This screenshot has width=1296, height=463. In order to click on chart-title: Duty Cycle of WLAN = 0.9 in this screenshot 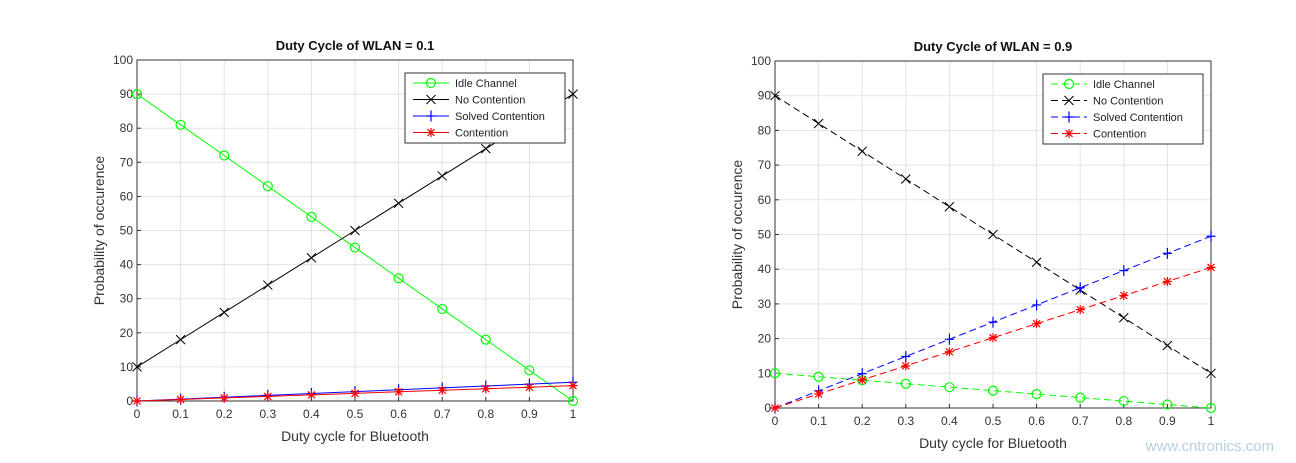, I will do `click(993, 46)`.